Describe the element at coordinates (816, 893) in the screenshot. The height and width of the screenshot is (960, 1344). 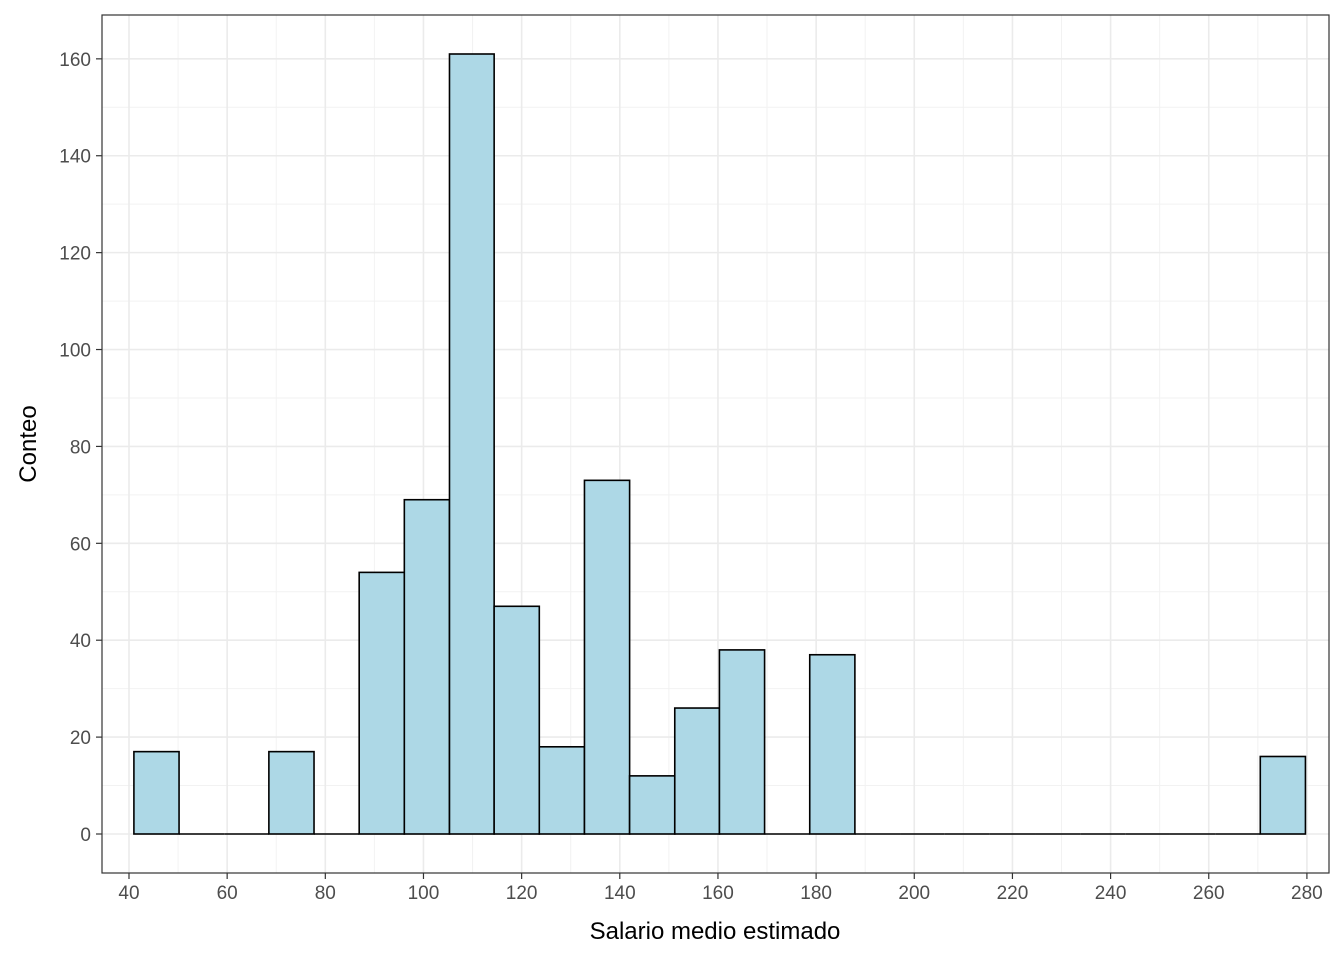
I see `x-tick-label: 180` at that location.